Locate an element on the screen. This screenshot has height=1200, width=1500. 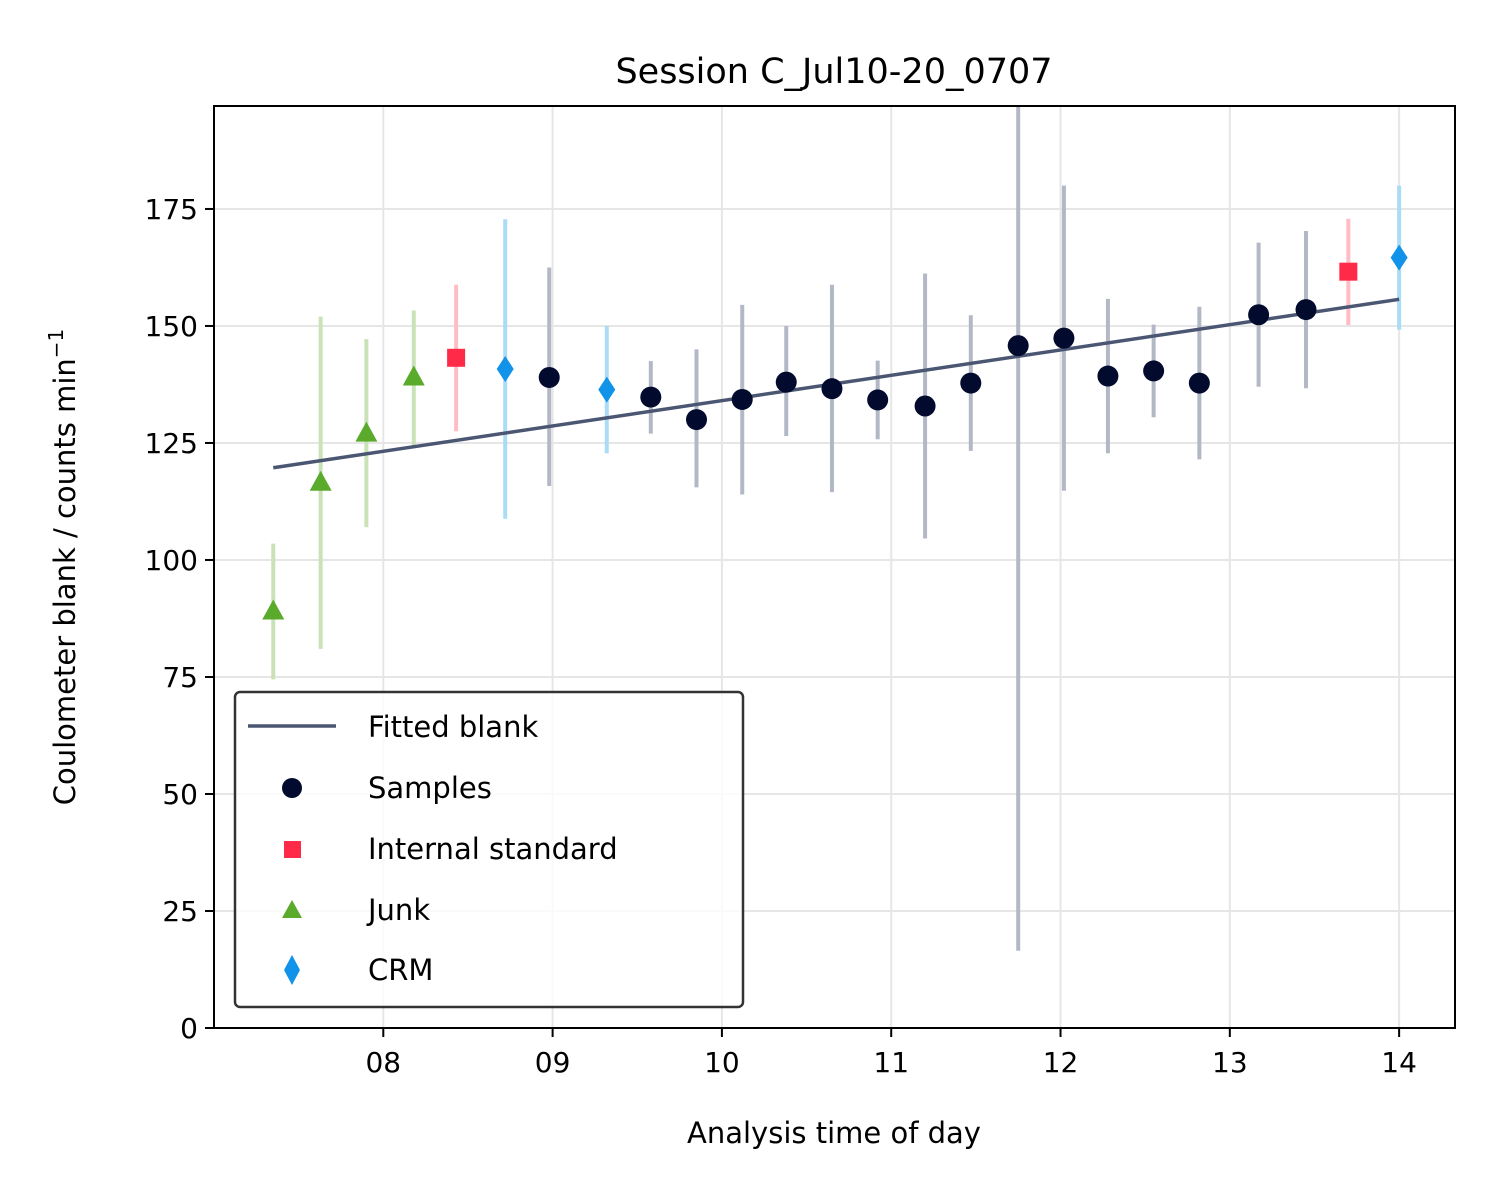
y-tick-label: 125 is located at coordinates (171, 443).